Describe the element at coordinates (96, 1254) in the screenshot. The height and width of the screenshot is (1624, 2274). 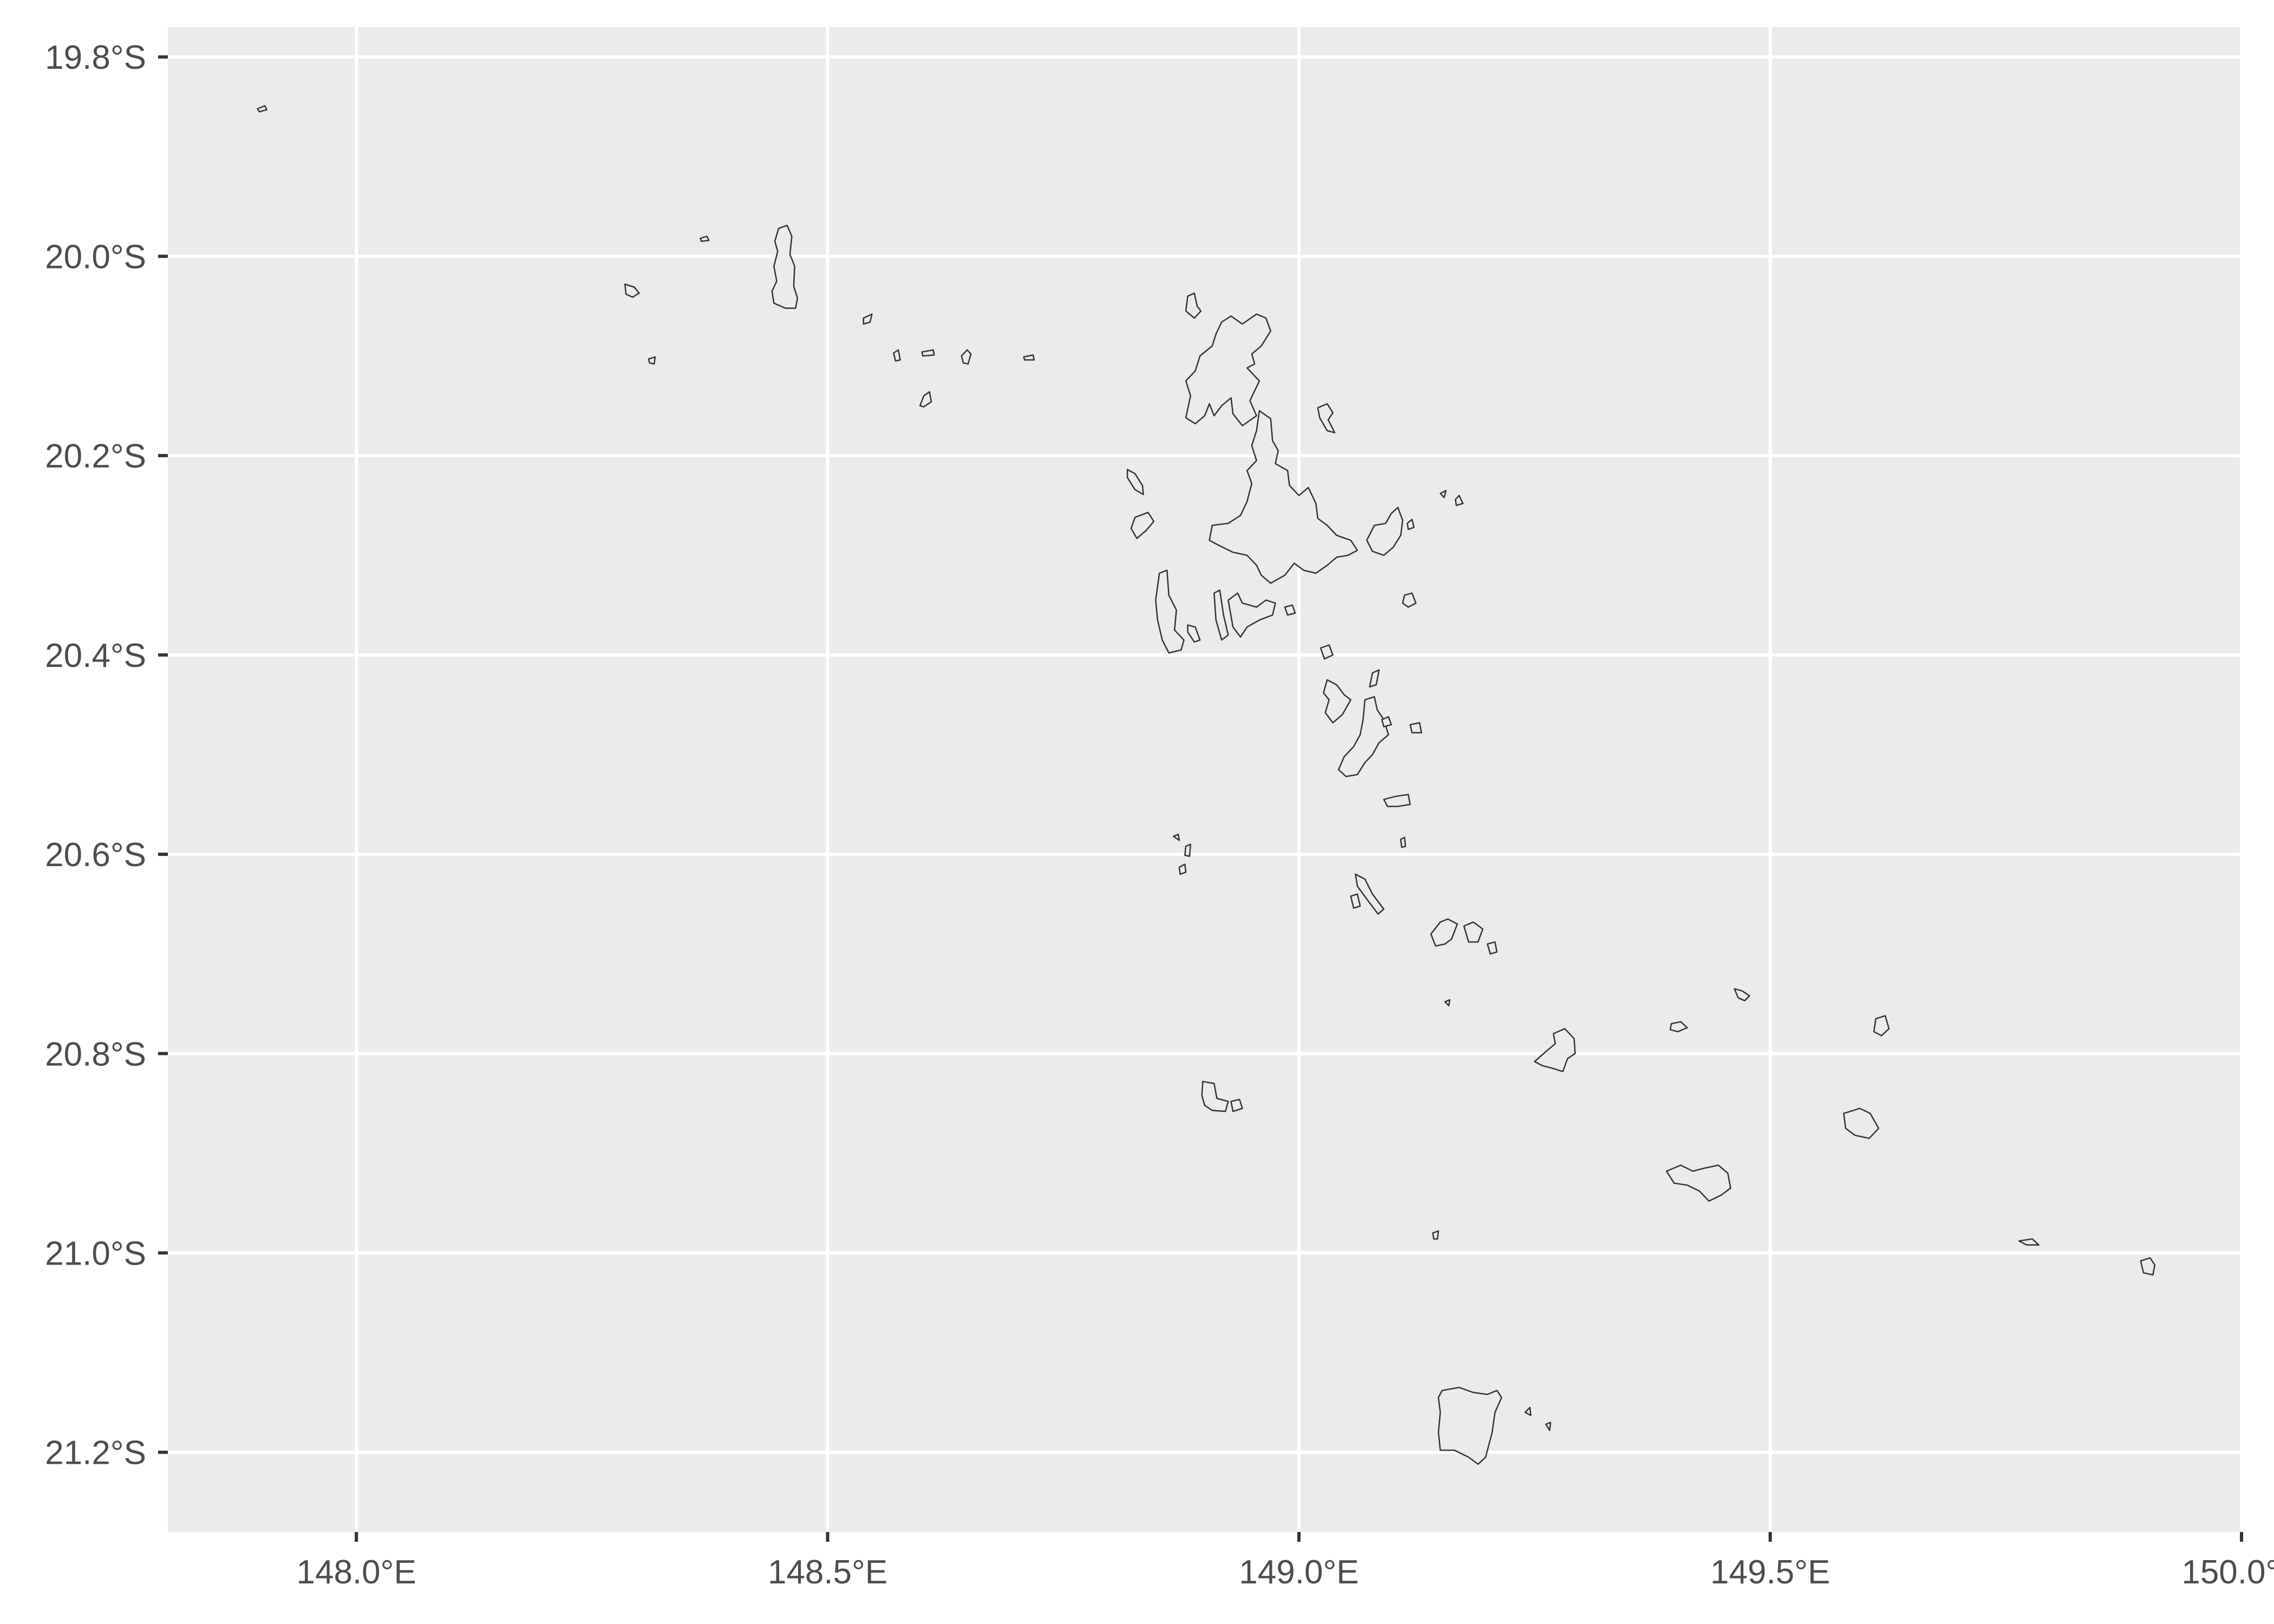
I see `y-tick-label: 21.0°S` at that location.